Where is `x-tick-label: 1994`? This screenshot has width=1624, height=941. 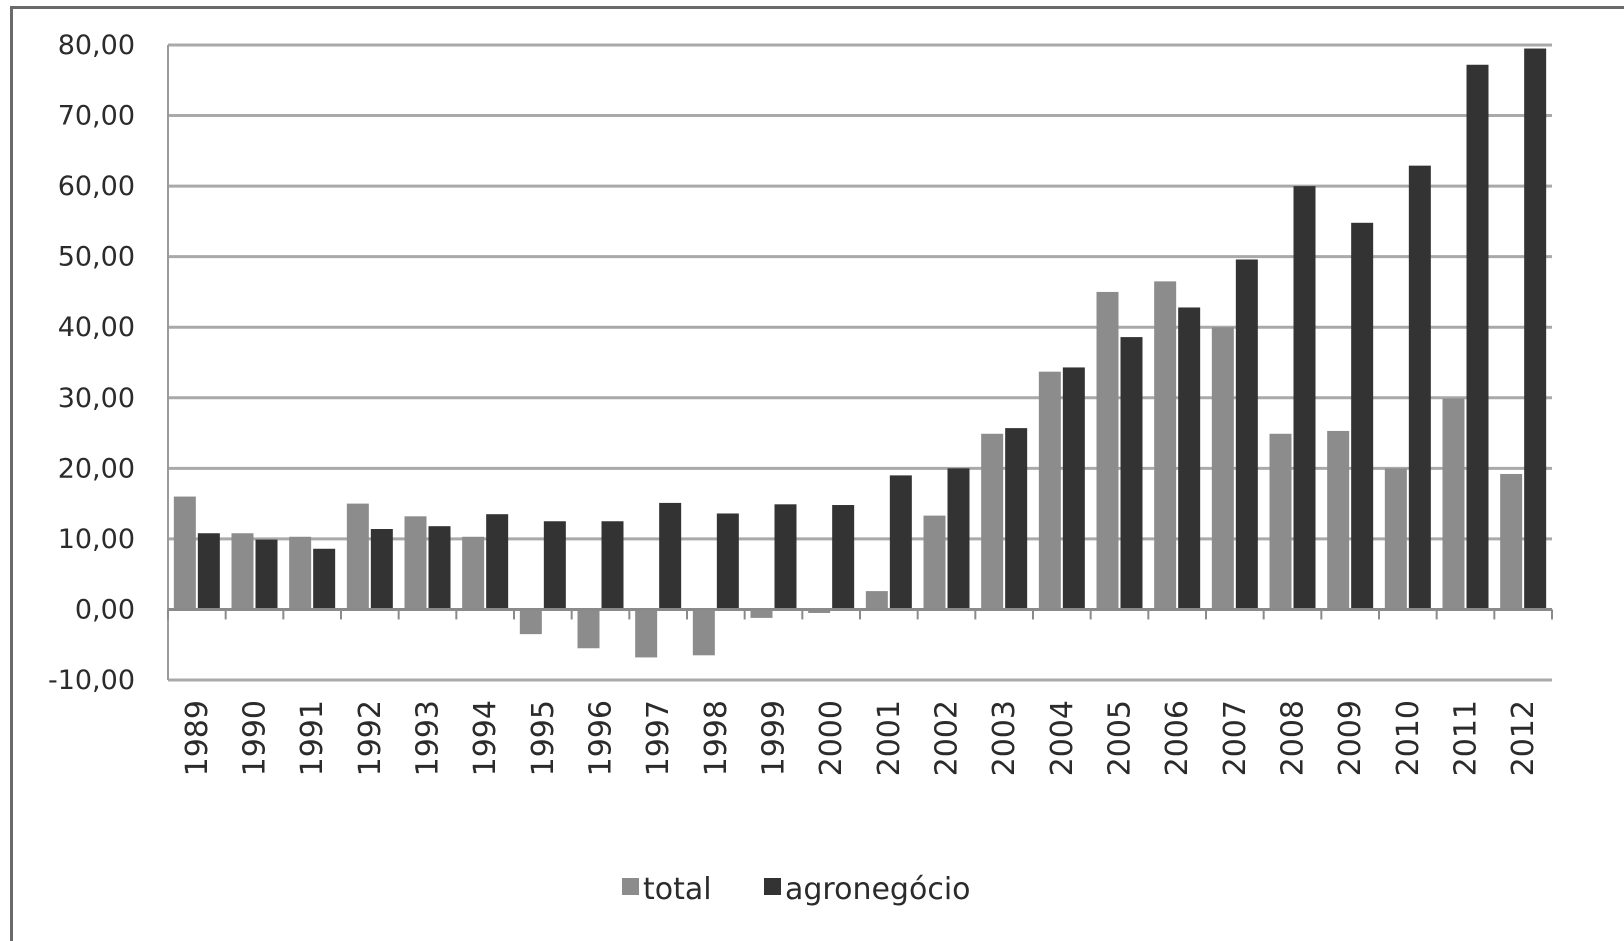
x-tick-label: 1994 is located at coordinates (485, 738).